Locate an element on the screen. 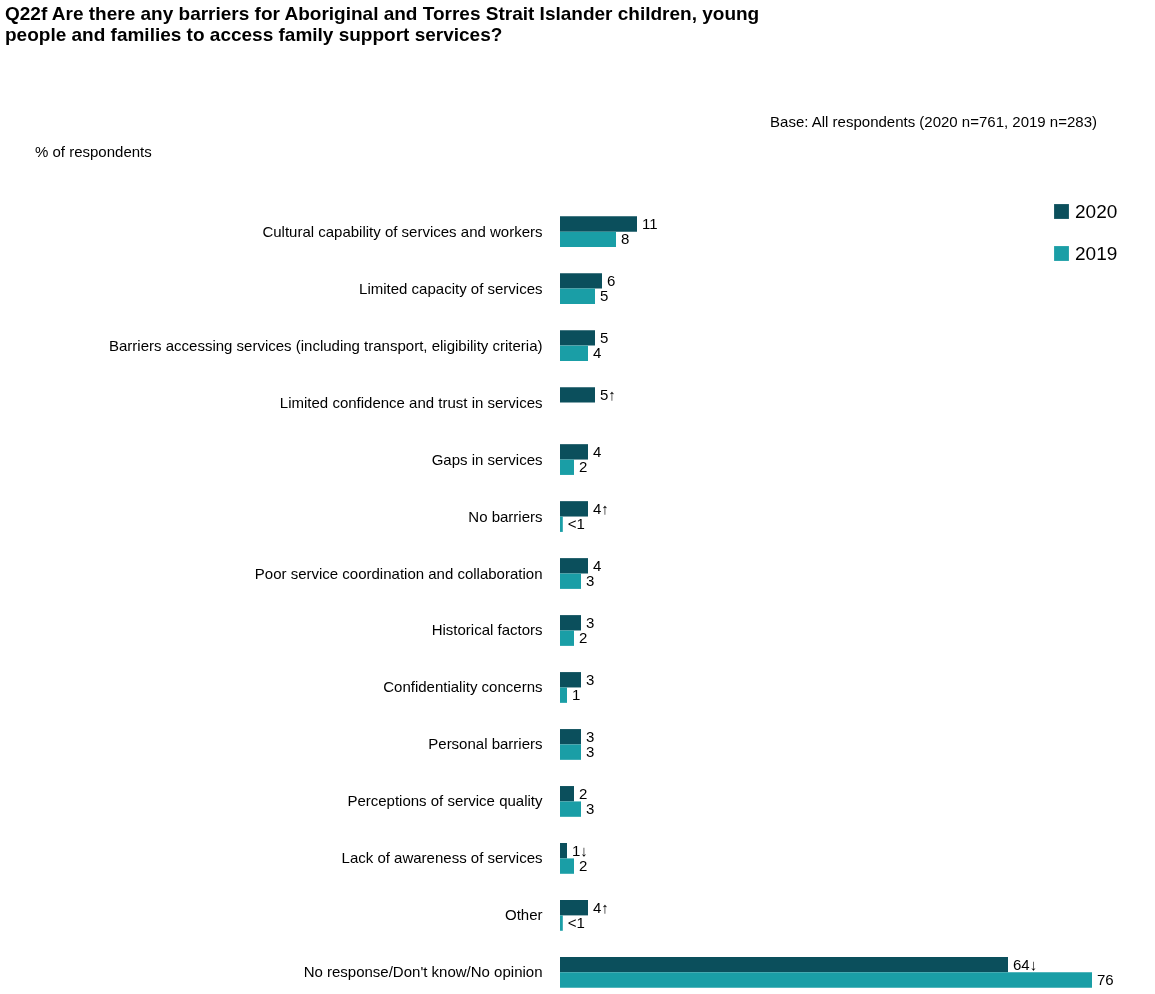 This screenshot has height=994, width=1155. y-tick-label: Gaps in services is located at coordinates (487, 459).